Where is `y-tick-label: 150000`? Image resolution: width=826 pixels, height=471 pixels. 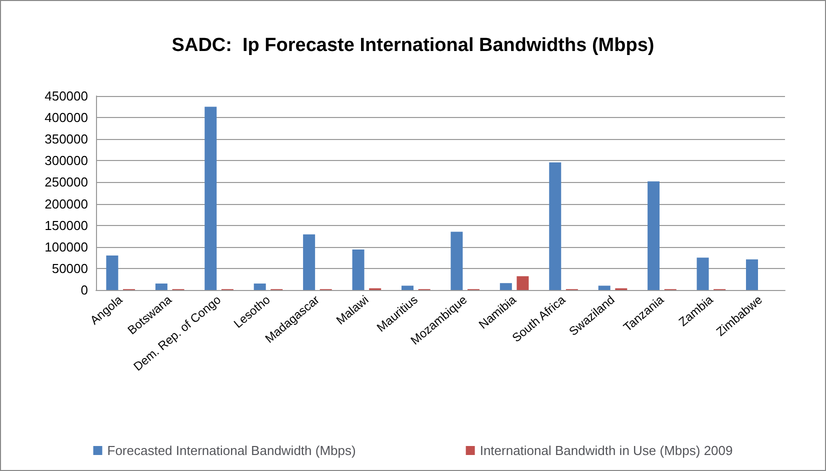 y-tick-label: 150000 is located at coordinates (66, 225).